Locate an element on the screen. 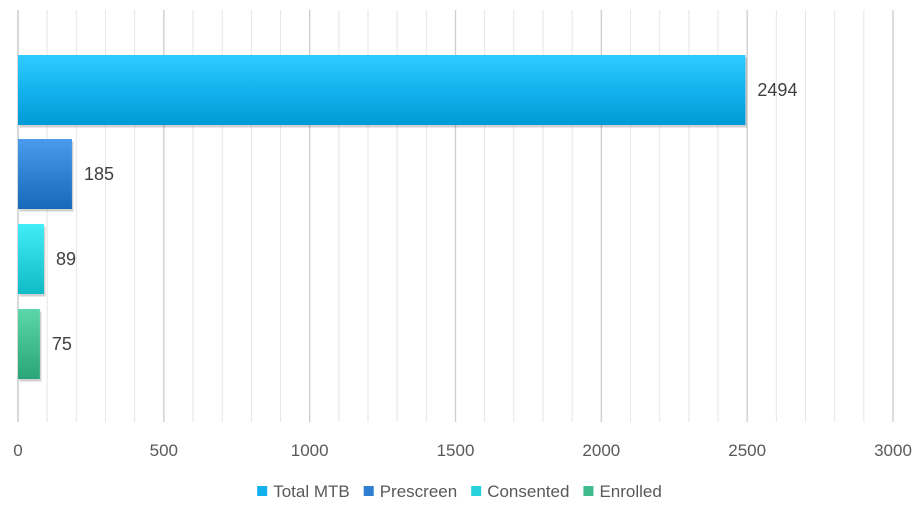  legend-swatch-prescreen is located at coordinates (368, 491).